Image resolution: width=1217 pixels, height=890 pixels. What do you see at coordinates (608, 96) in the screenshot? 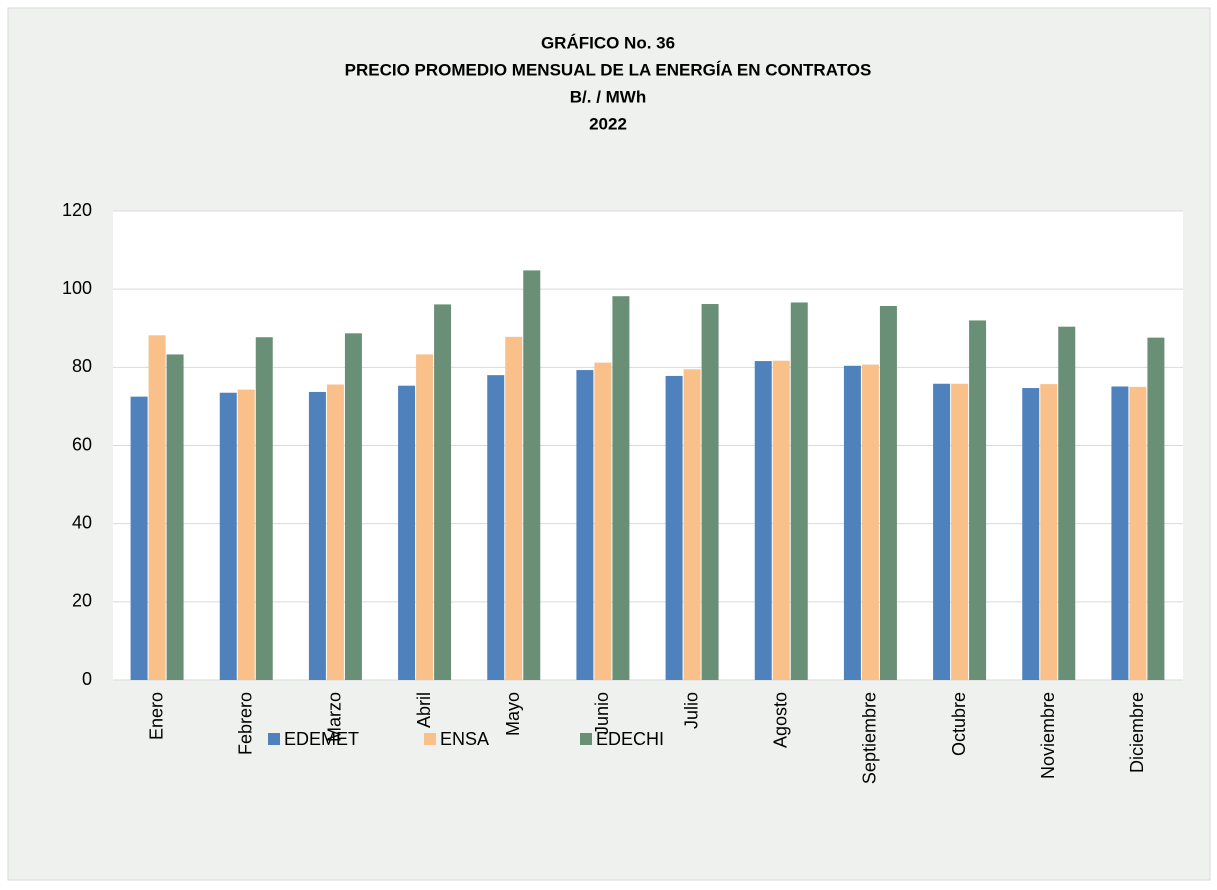
I see `chart-title: B/. / MWh` at bounding box center [608, 96].